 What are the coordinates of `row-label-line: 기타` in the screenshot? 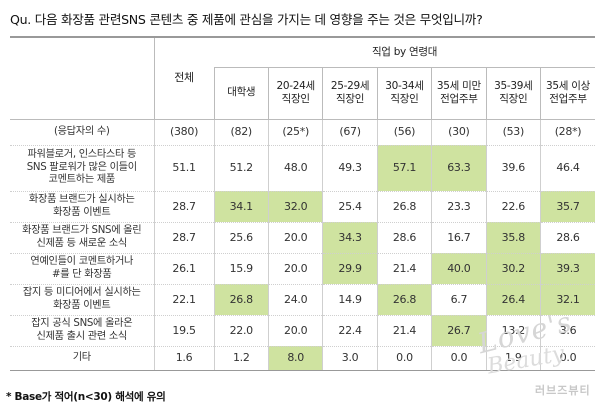 It's located at (81, 357).